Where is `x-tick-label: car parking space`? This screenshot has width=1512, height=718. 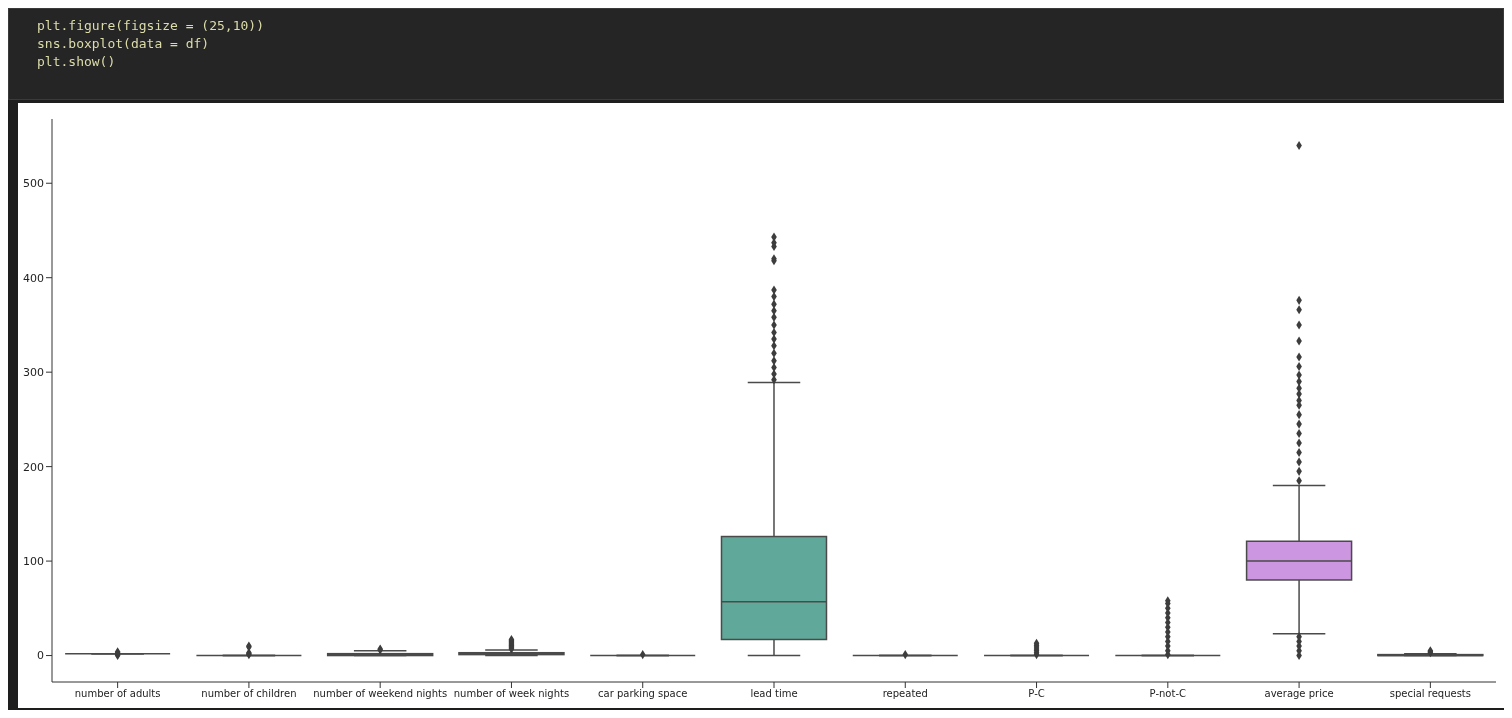 x-tick-label: car parking space is located at coordinates (643, 694).